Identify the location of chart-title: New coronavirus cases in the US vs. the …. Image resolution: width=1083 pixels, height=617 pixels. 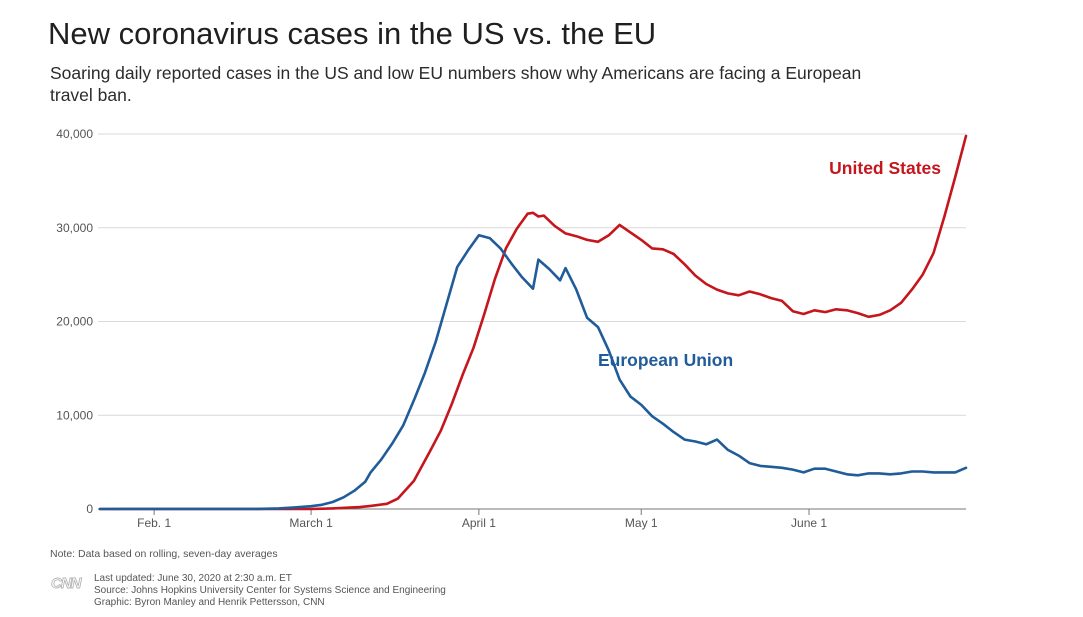
(352, 33).